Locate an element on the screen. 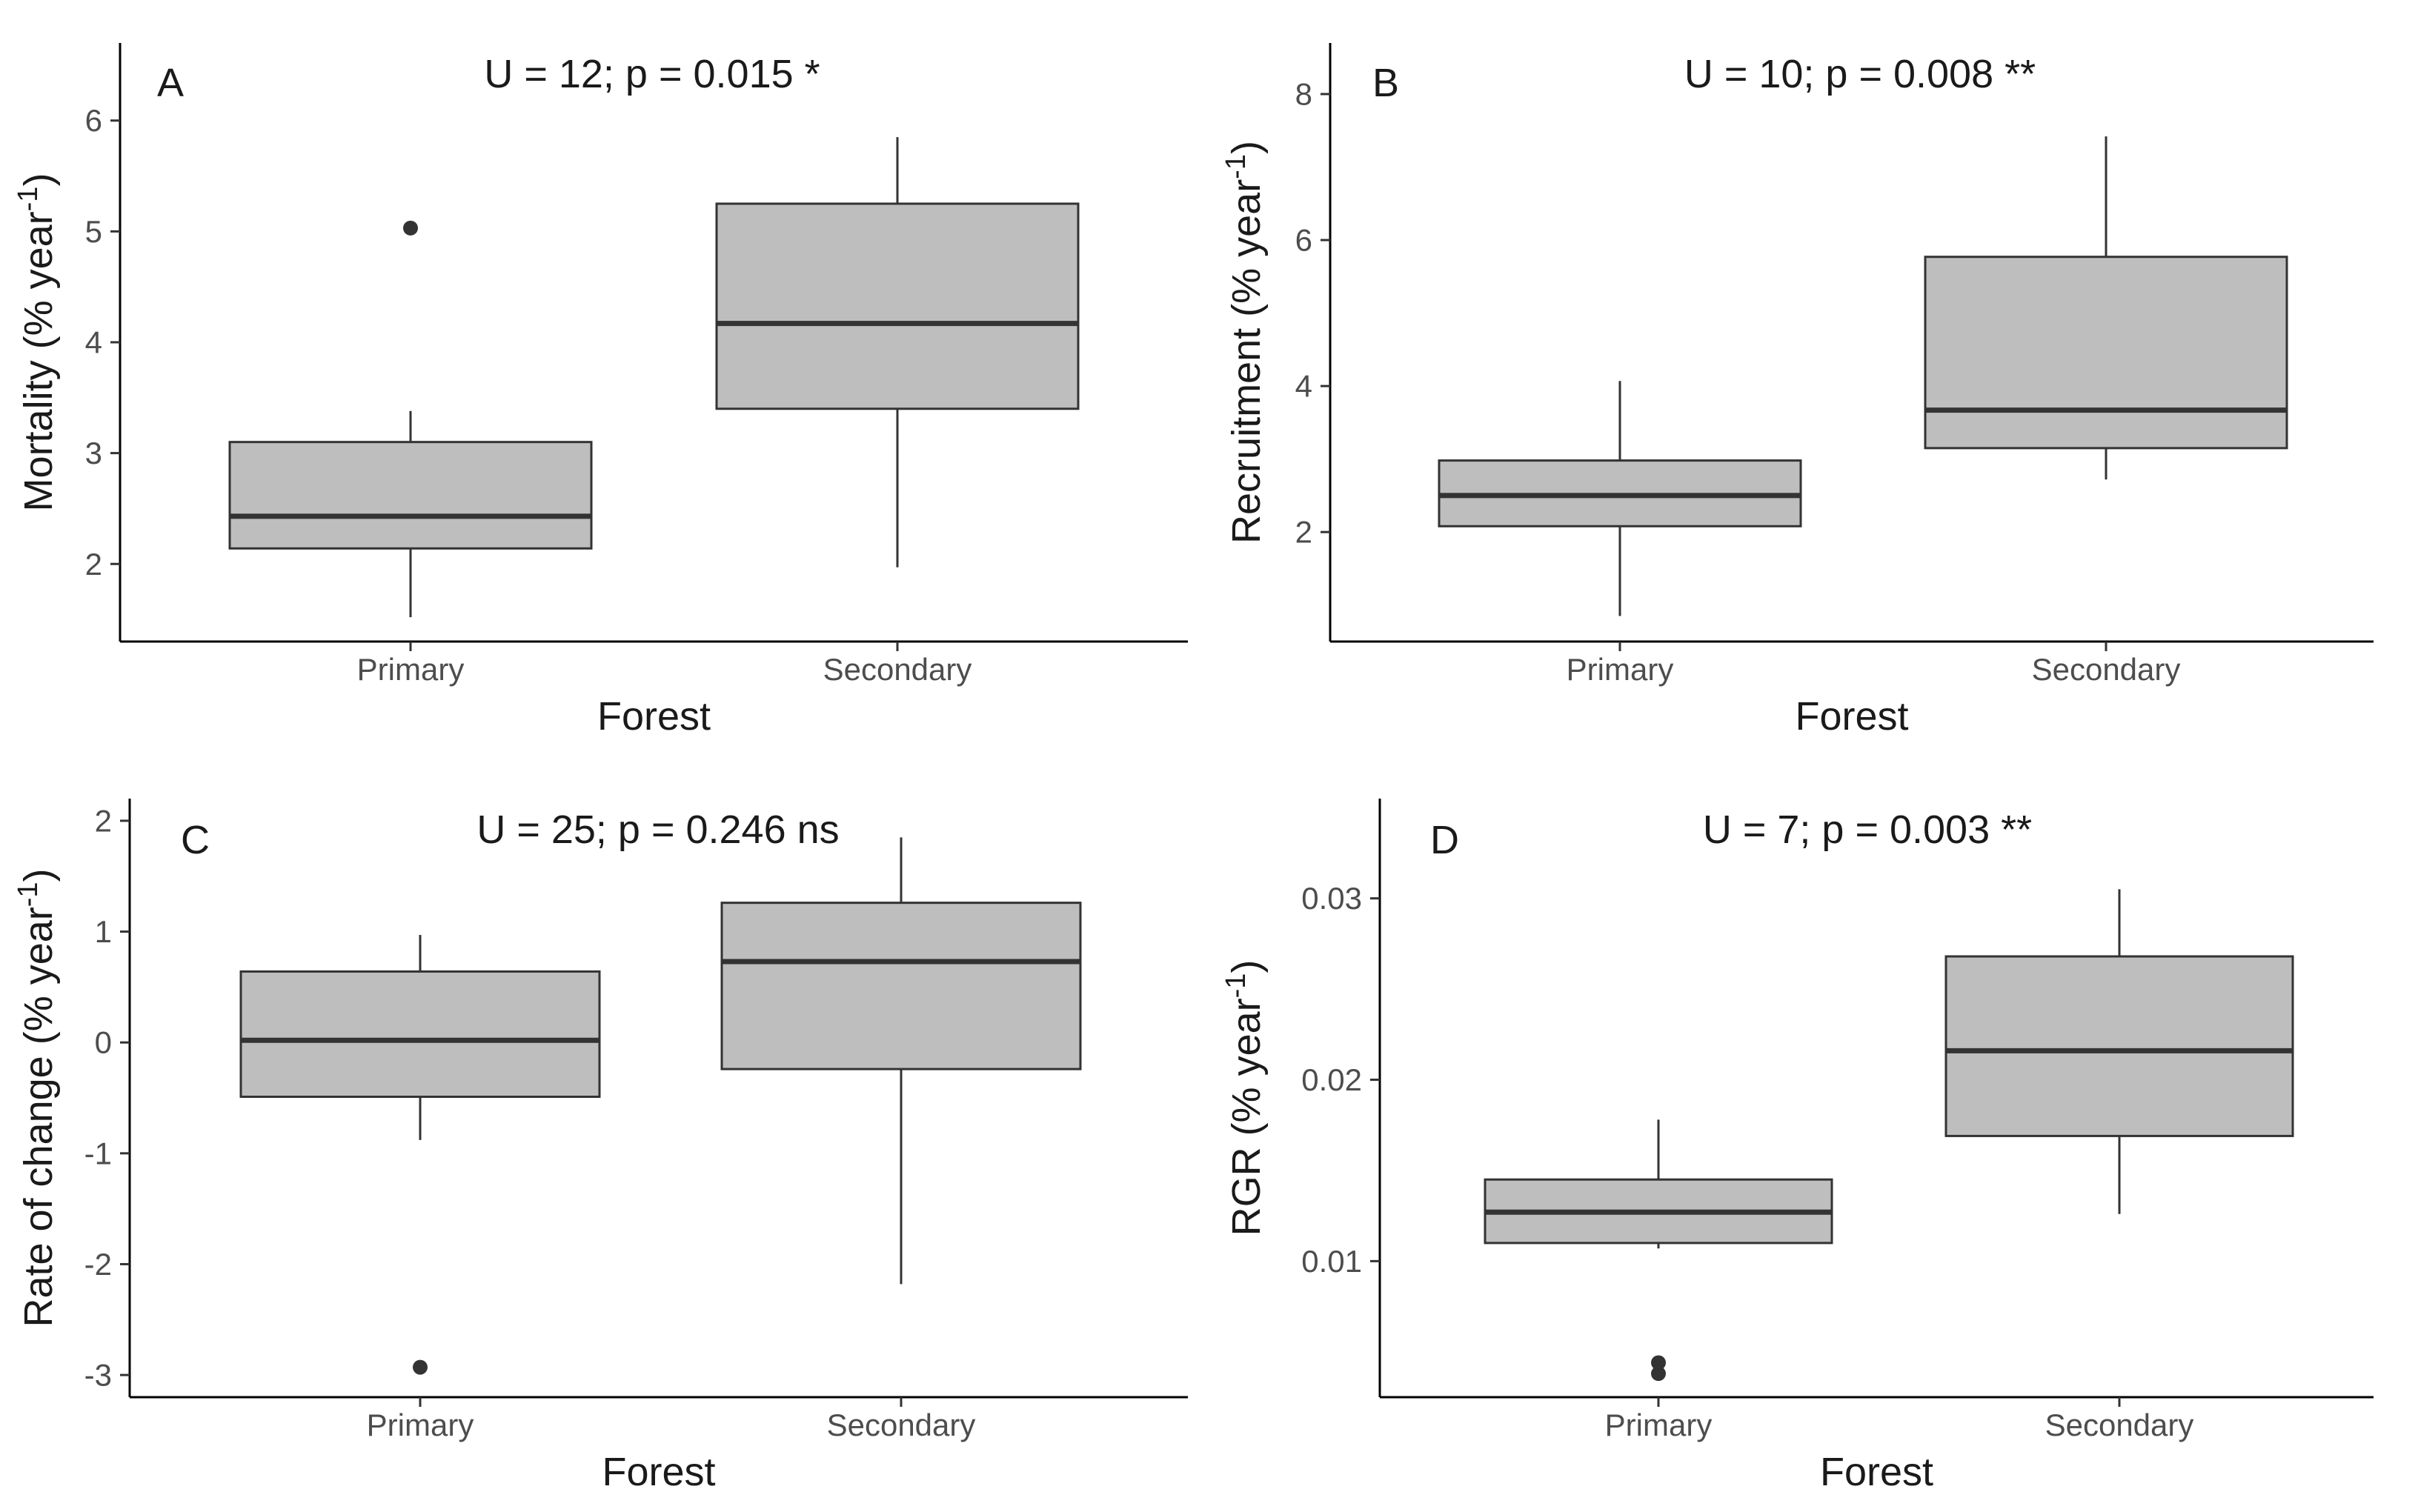 The height and width of the screenshot is (1512, 2418). y-tick-label: 0.01 is located at coordinates (1331, 1261).